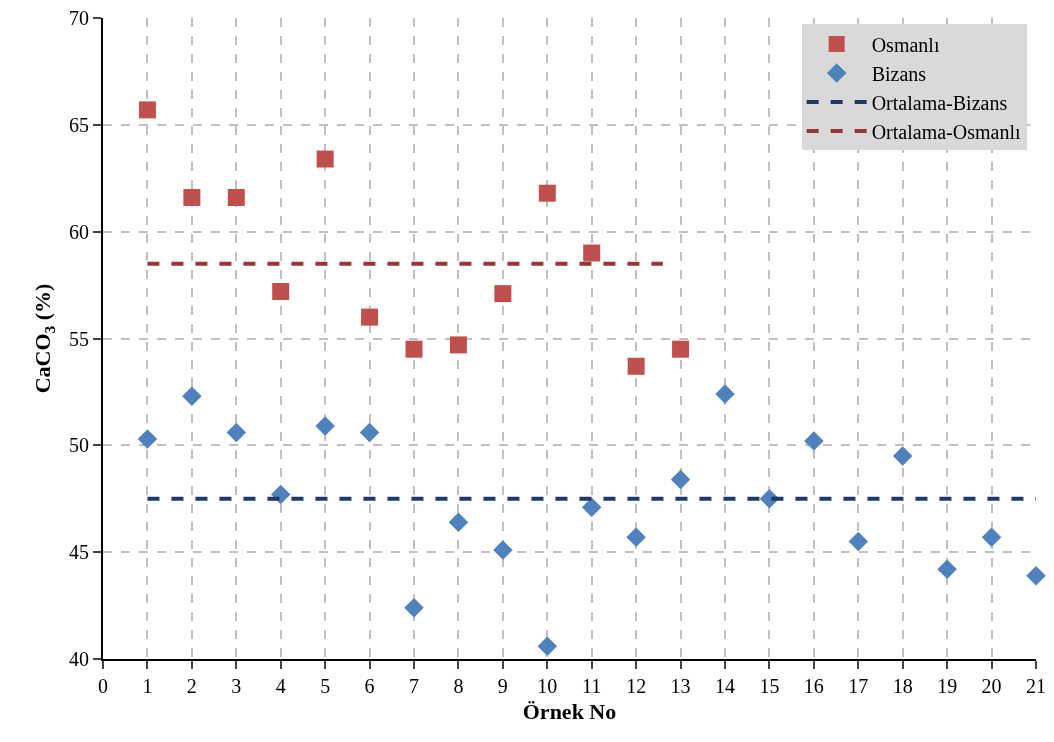  What do you see at coordinates (280, 686) in the screenshot?
I see `x-tick-label: 4` at bounding box center [280, 686].